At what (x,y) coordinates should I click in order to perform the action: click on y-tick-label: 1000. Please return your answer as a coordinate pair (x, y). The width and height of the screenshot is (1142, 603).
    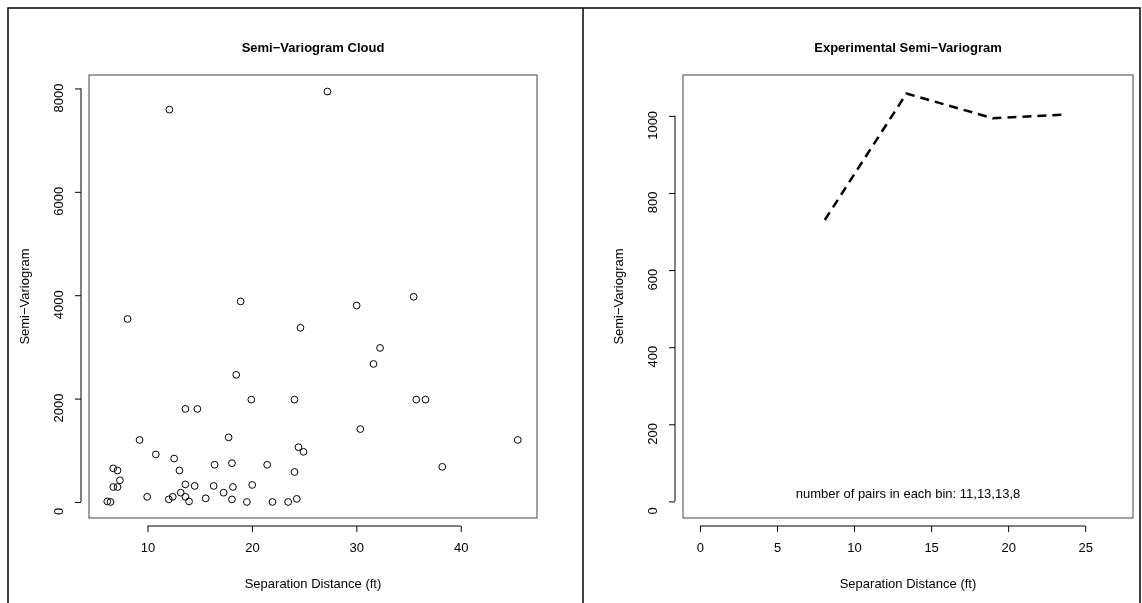
    Looking at the image, I should click on (652, 125).